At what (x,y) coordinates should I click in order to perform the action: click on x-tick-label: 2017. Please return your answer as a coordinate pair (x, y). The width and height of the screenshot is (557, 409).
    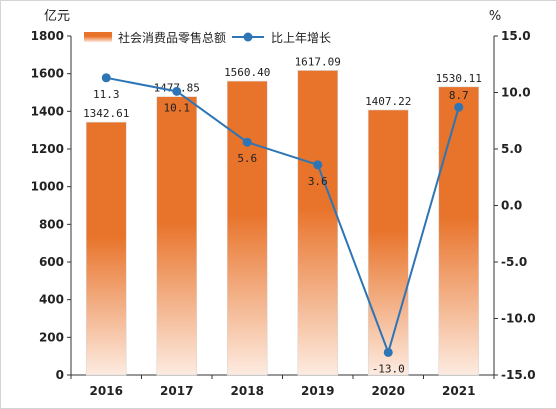
    Looking at the image, I should click on (176, 391).